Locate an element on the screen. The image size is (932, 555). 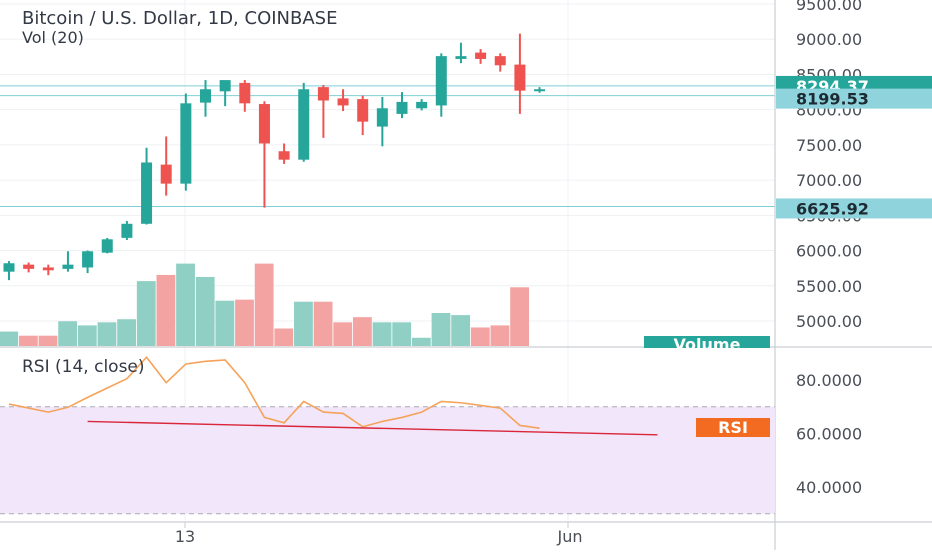
rsi-line is located at coordinates (274, 392).